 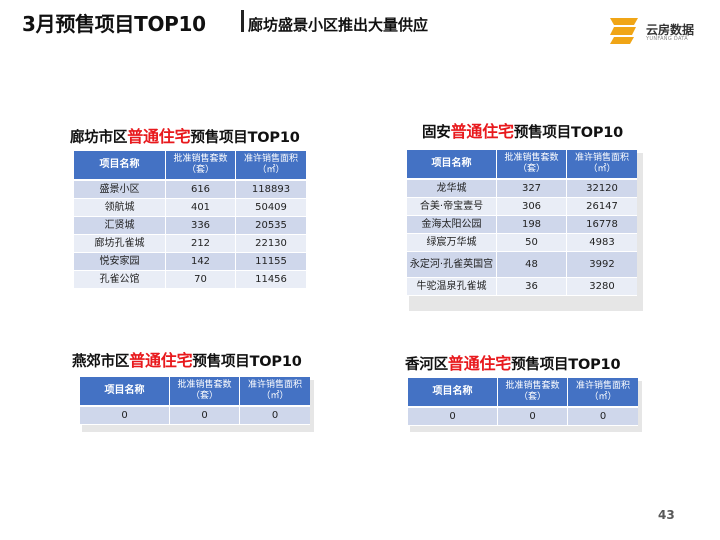 I want to click on area-cell: 20535, so click(x=271, y=226).